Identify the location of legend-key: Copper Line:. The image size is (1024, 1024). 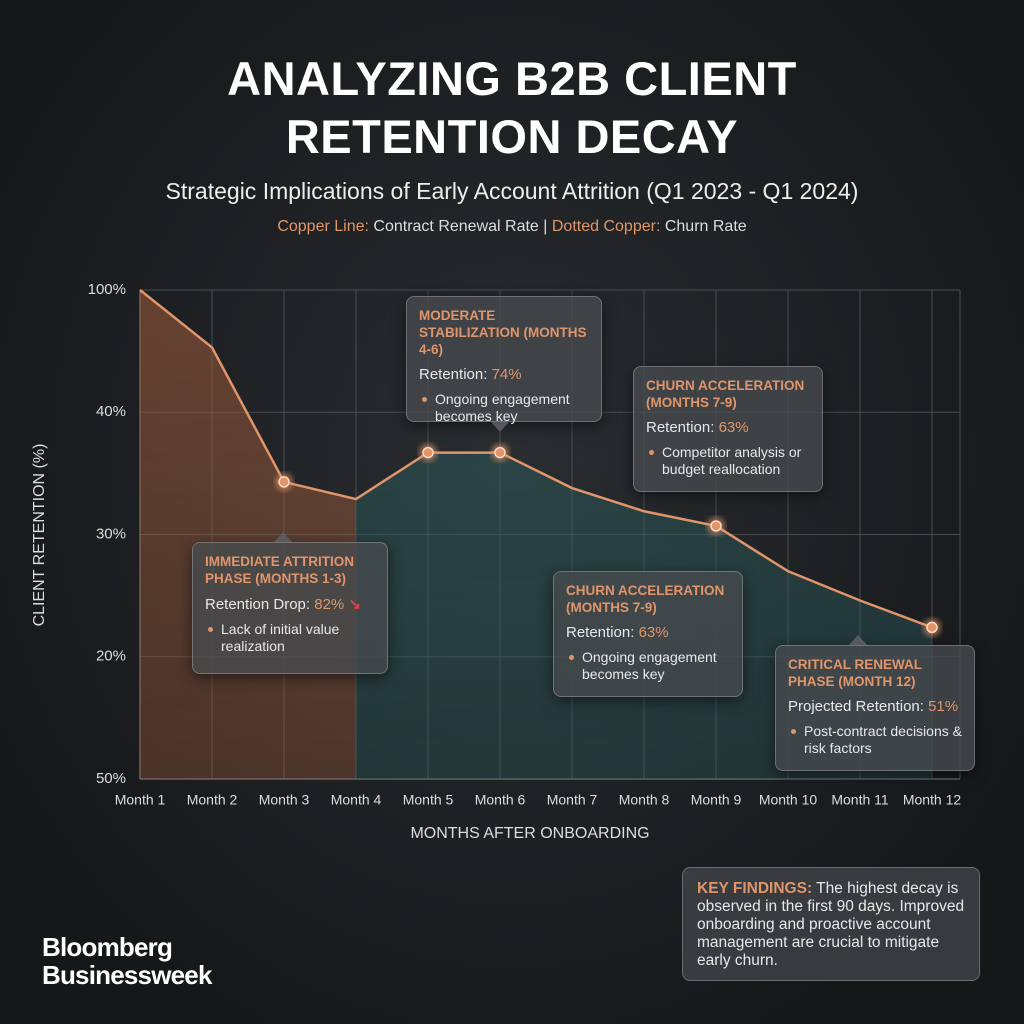
(323, 226).